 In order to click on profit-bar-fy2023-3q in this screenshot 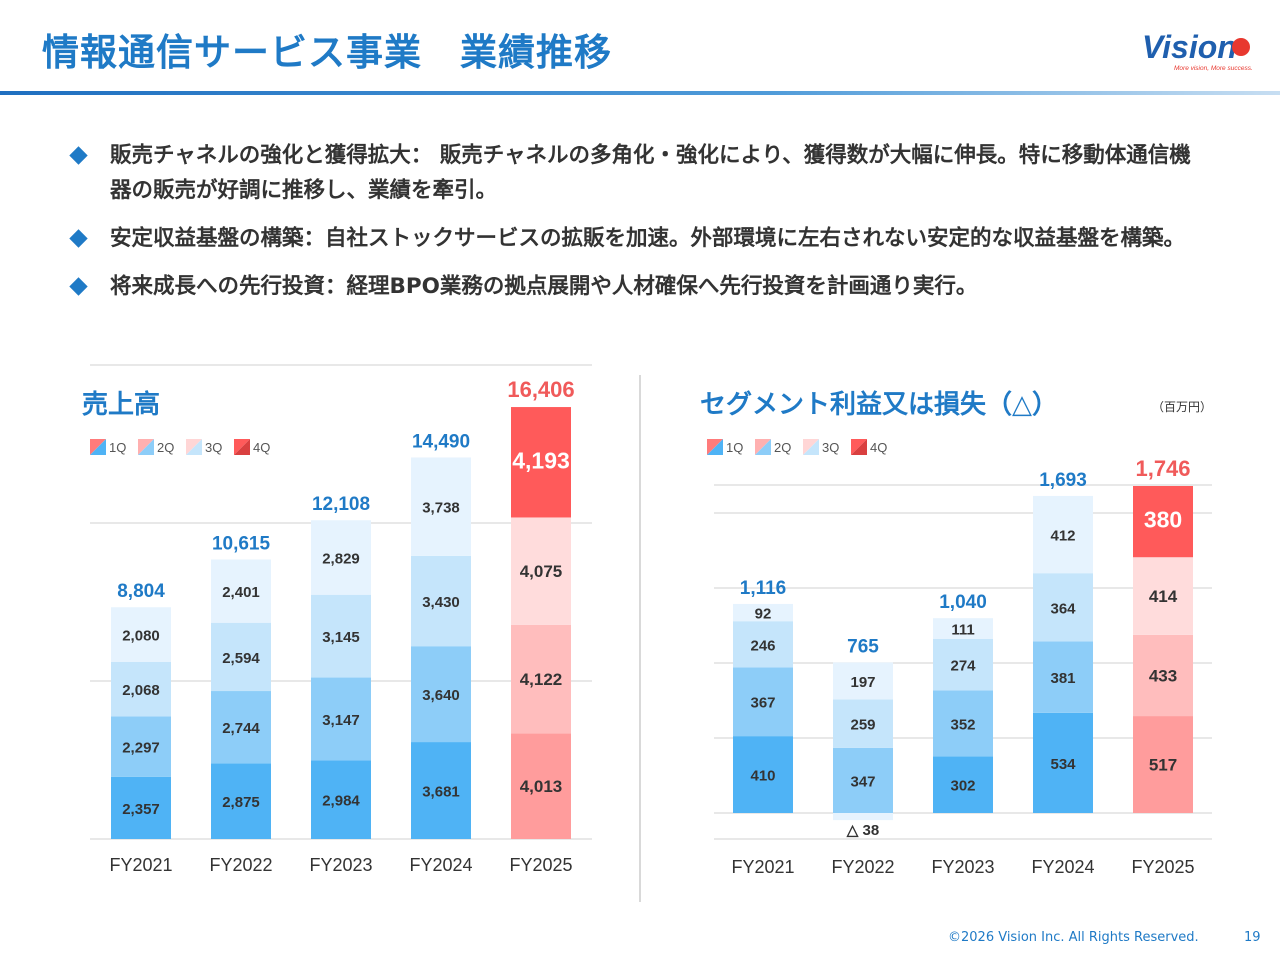, I will do `click(963, 665)`.